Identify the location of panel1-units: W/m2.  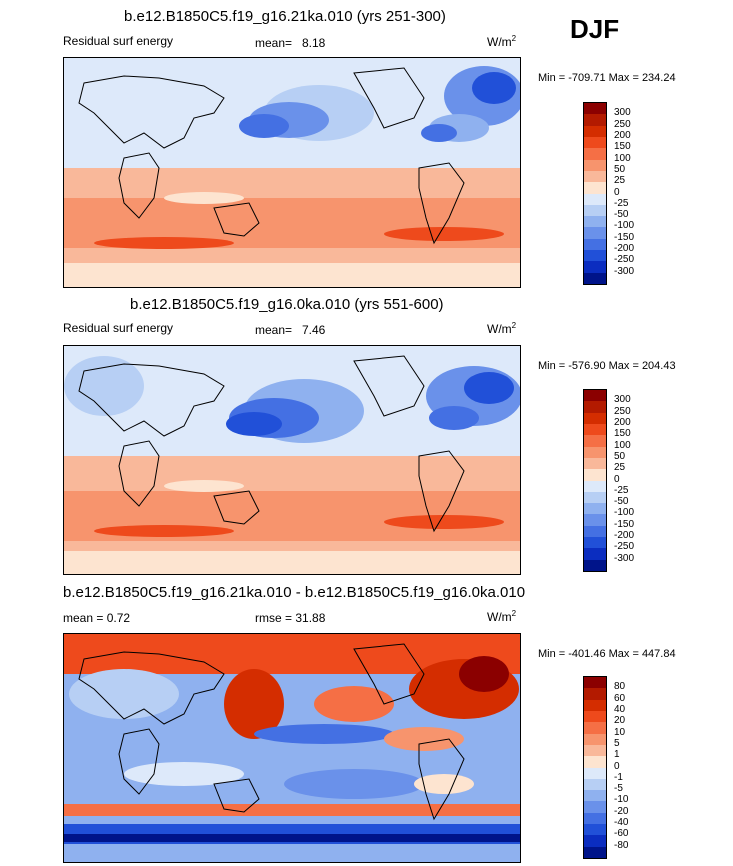
(501, 41).